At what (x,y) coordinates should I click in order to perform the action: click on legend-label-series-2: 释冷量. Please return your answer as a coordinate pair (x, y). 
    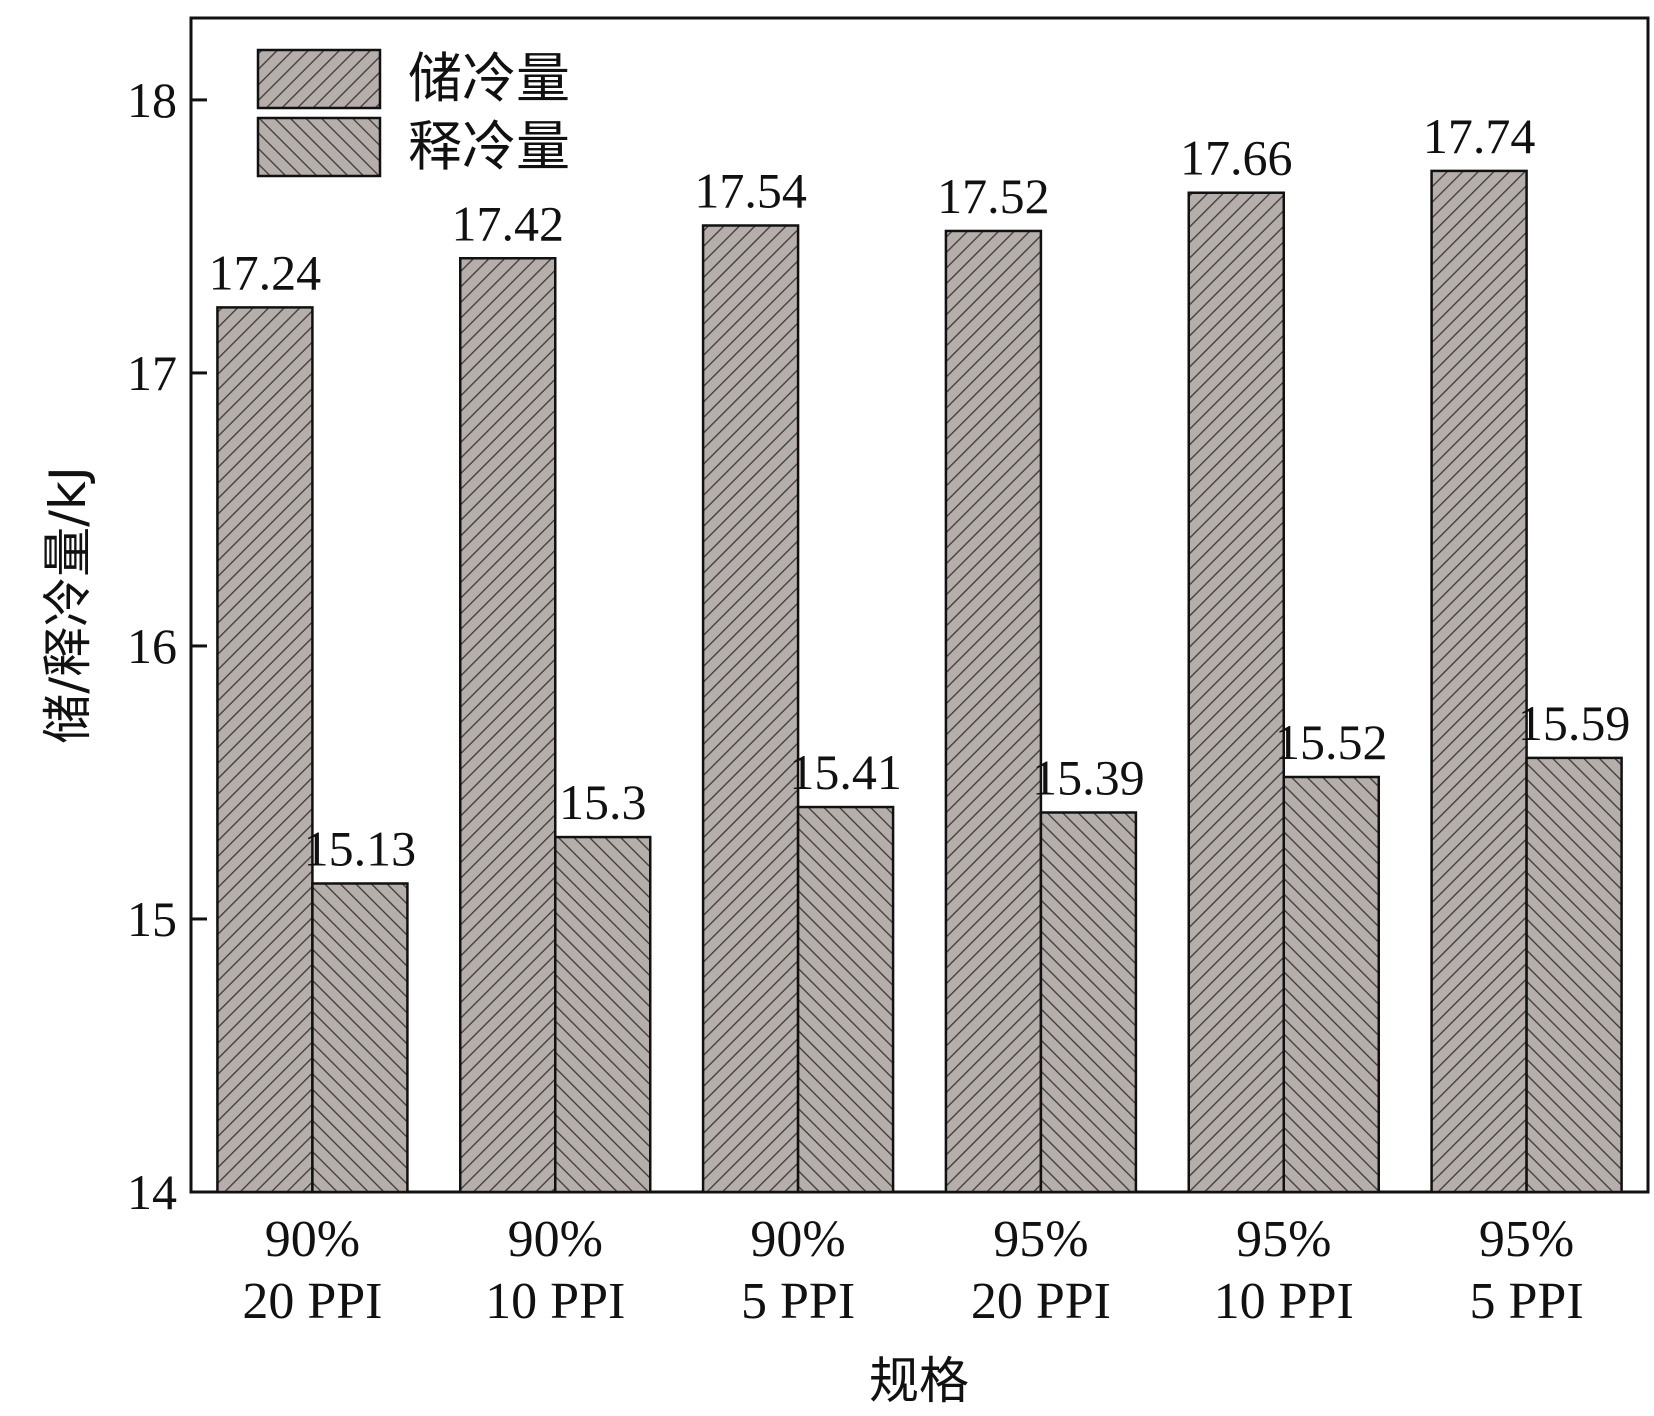
    Looking at the image, I should click on (489, 146).